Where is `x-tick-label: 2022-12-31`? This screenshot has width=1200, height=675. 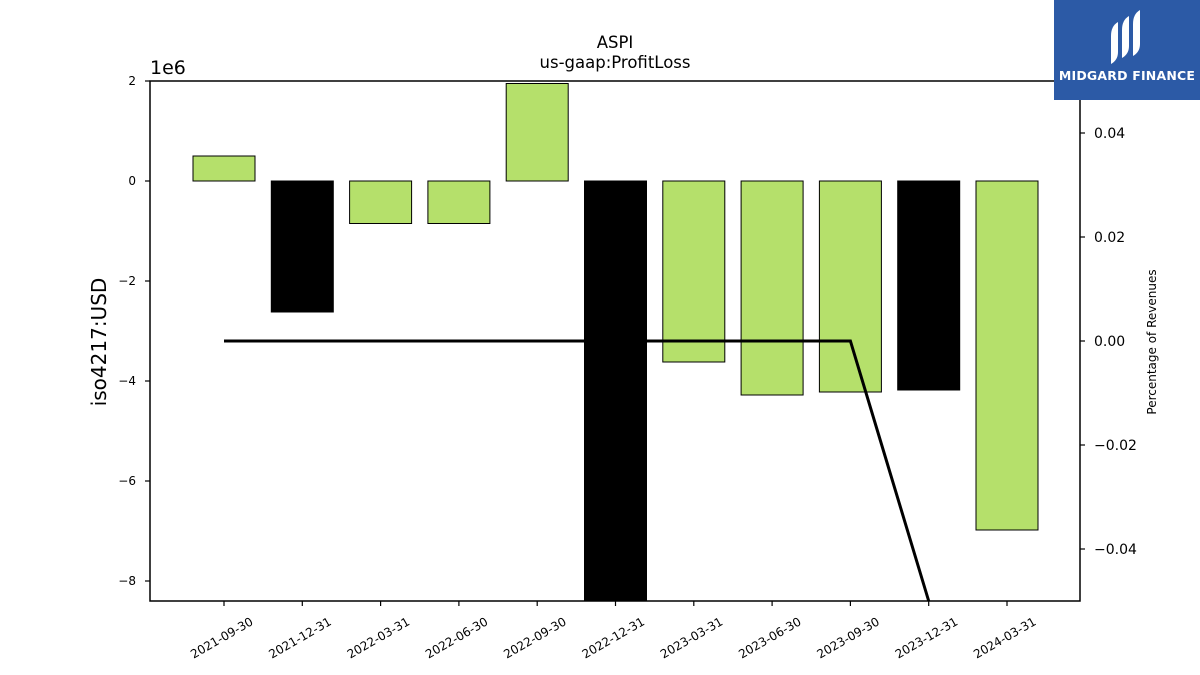 x-tick-label: 2022-12-31 is located at coordinates (613, 637).